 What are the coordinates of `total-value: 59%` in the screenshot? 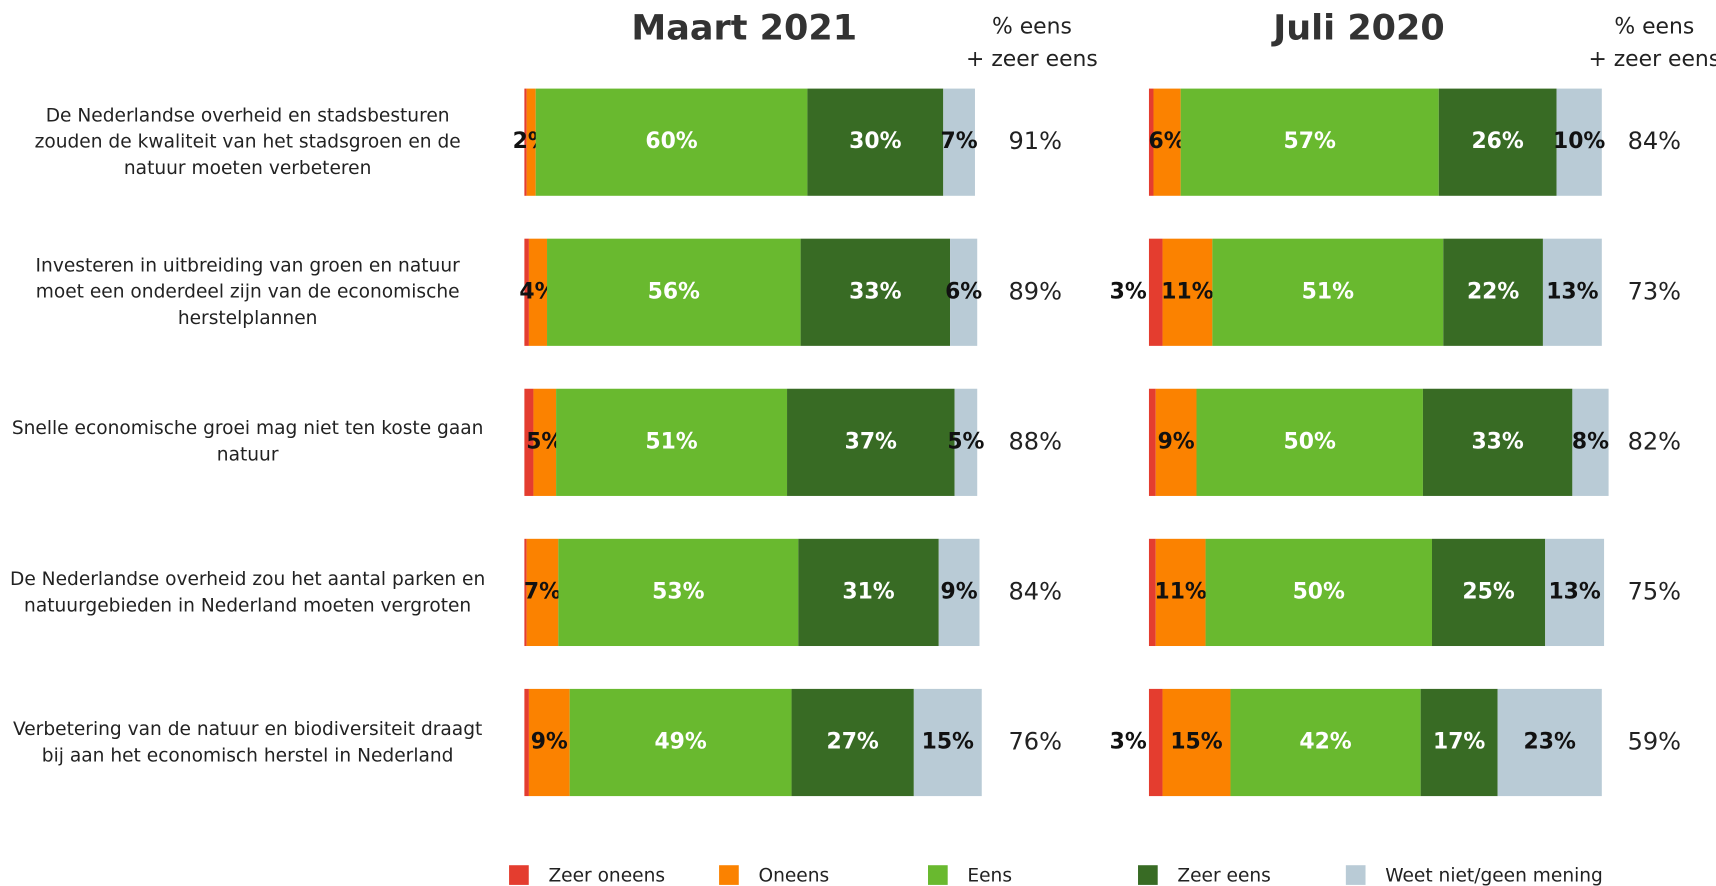 It's located at (1654, 741).